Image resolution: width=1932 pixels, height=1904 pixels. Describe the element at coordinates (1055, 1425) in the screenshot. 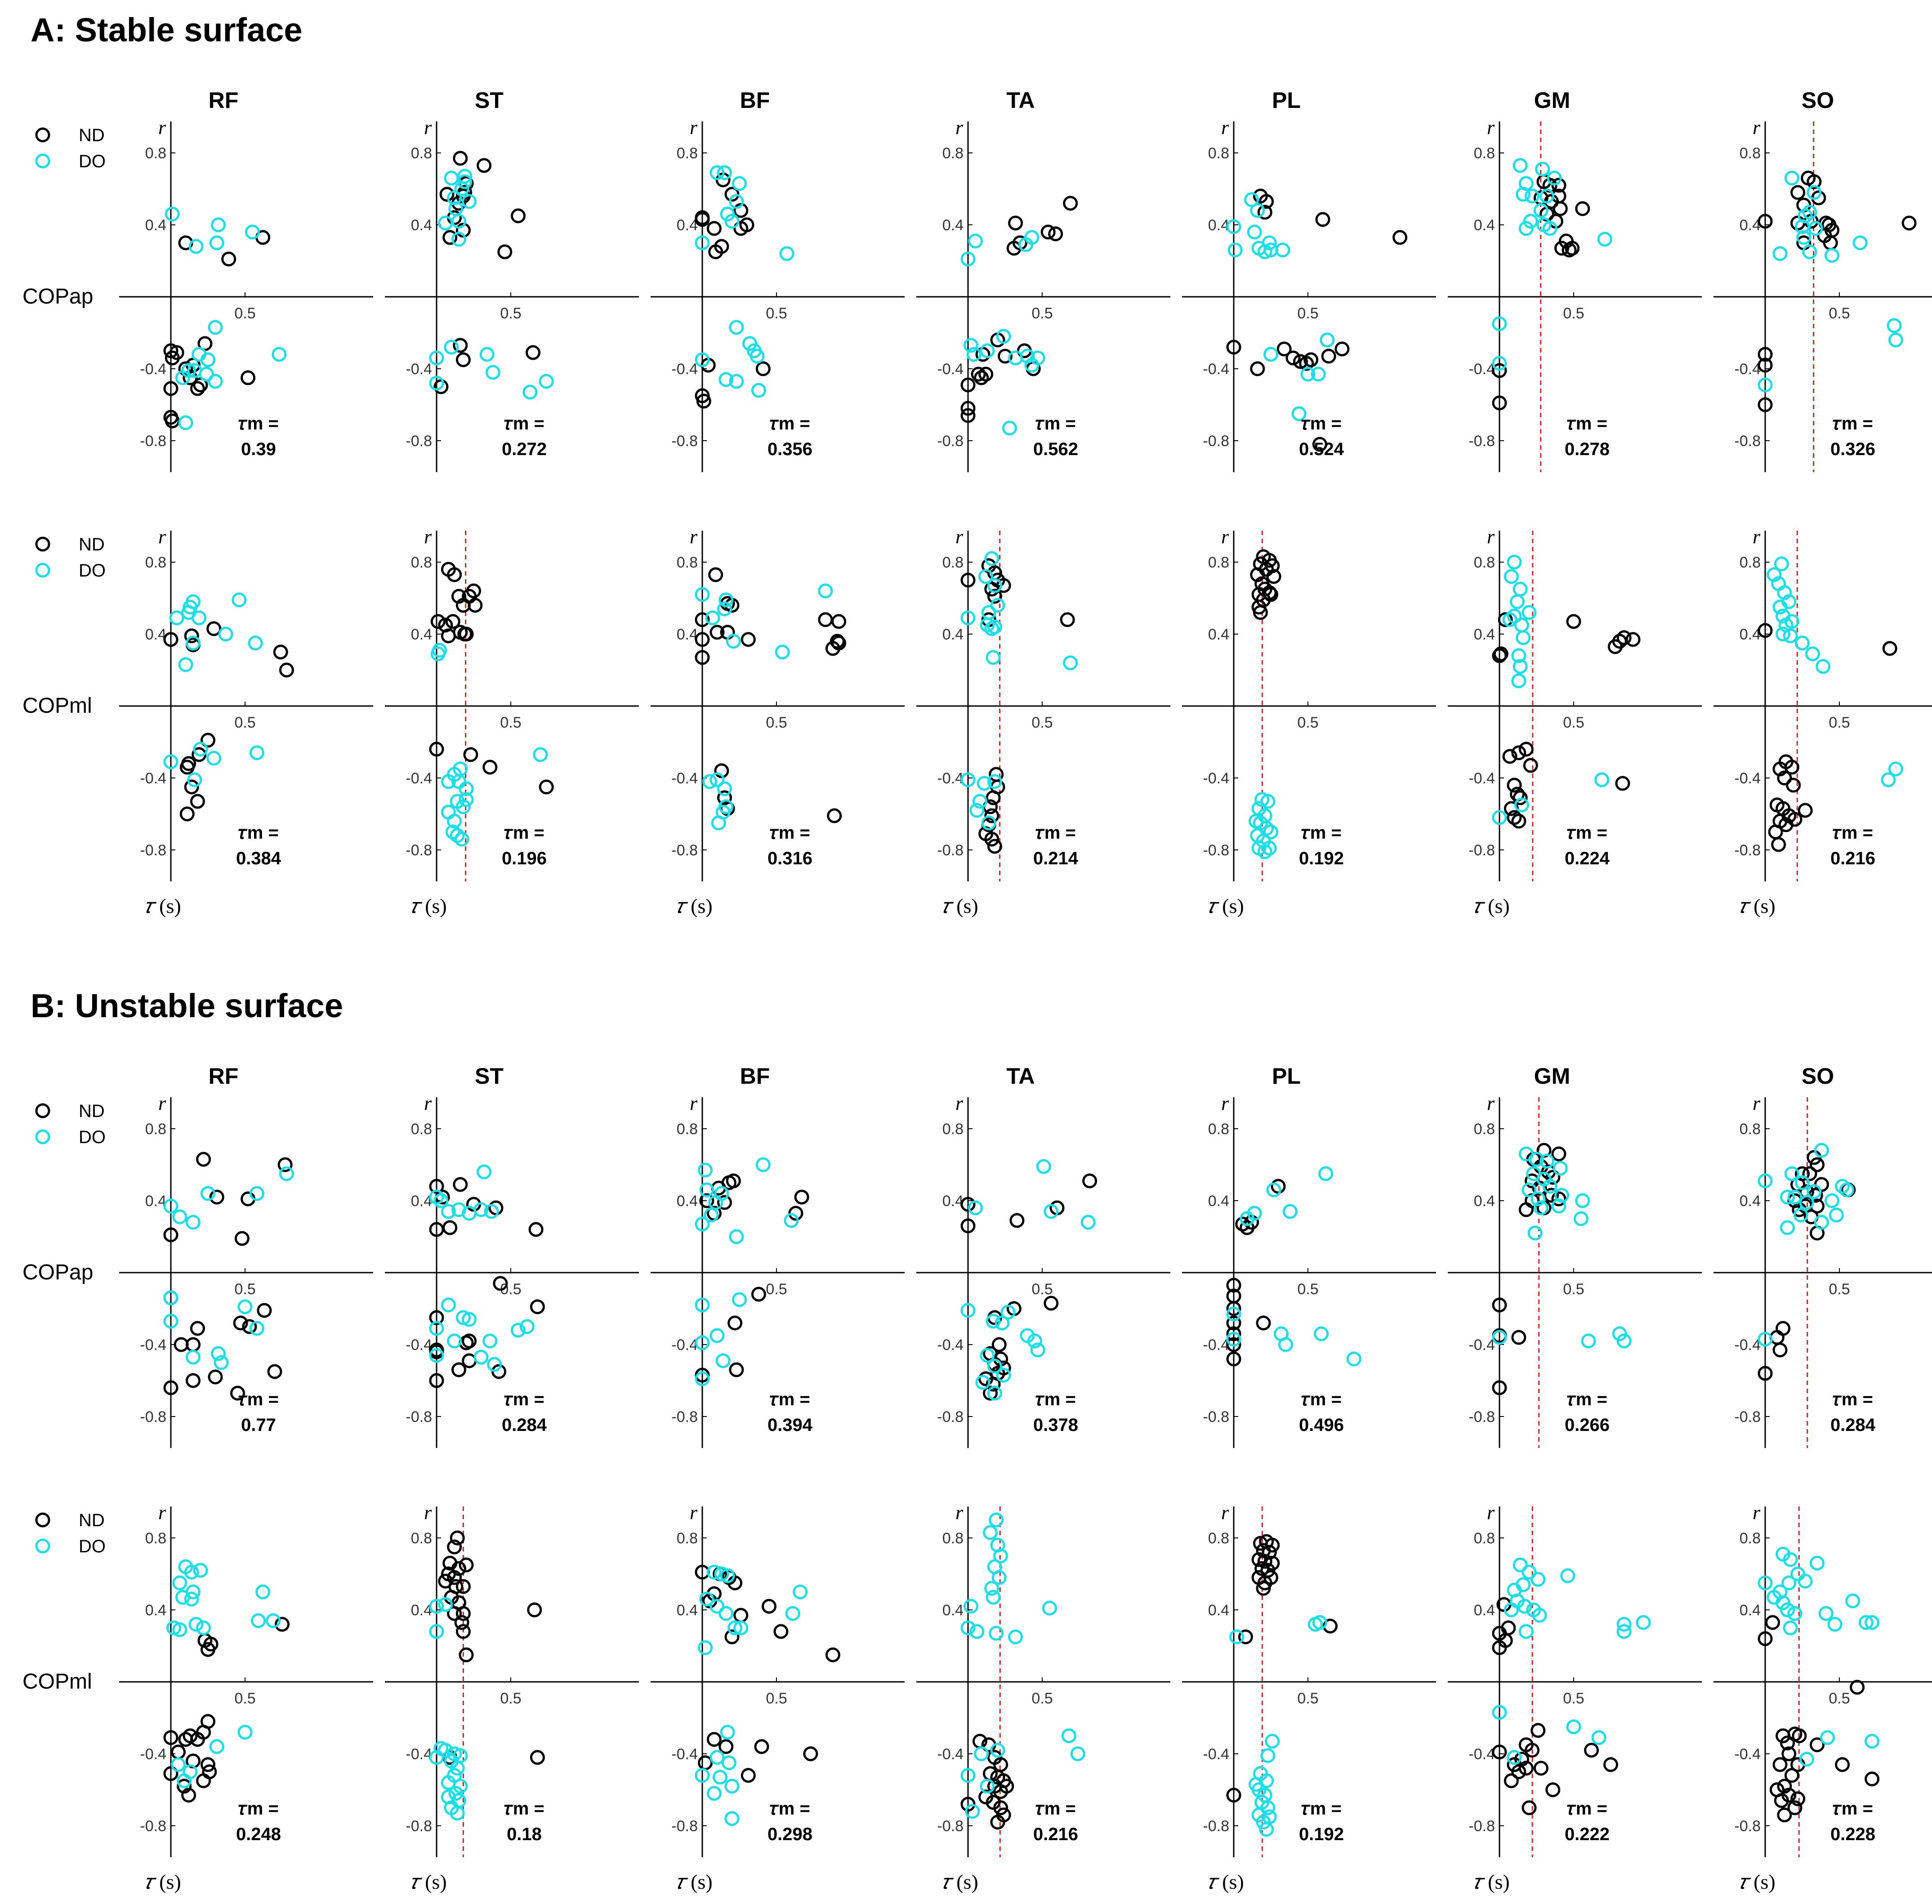

I see `tau-m-value: 0.378` at that location.